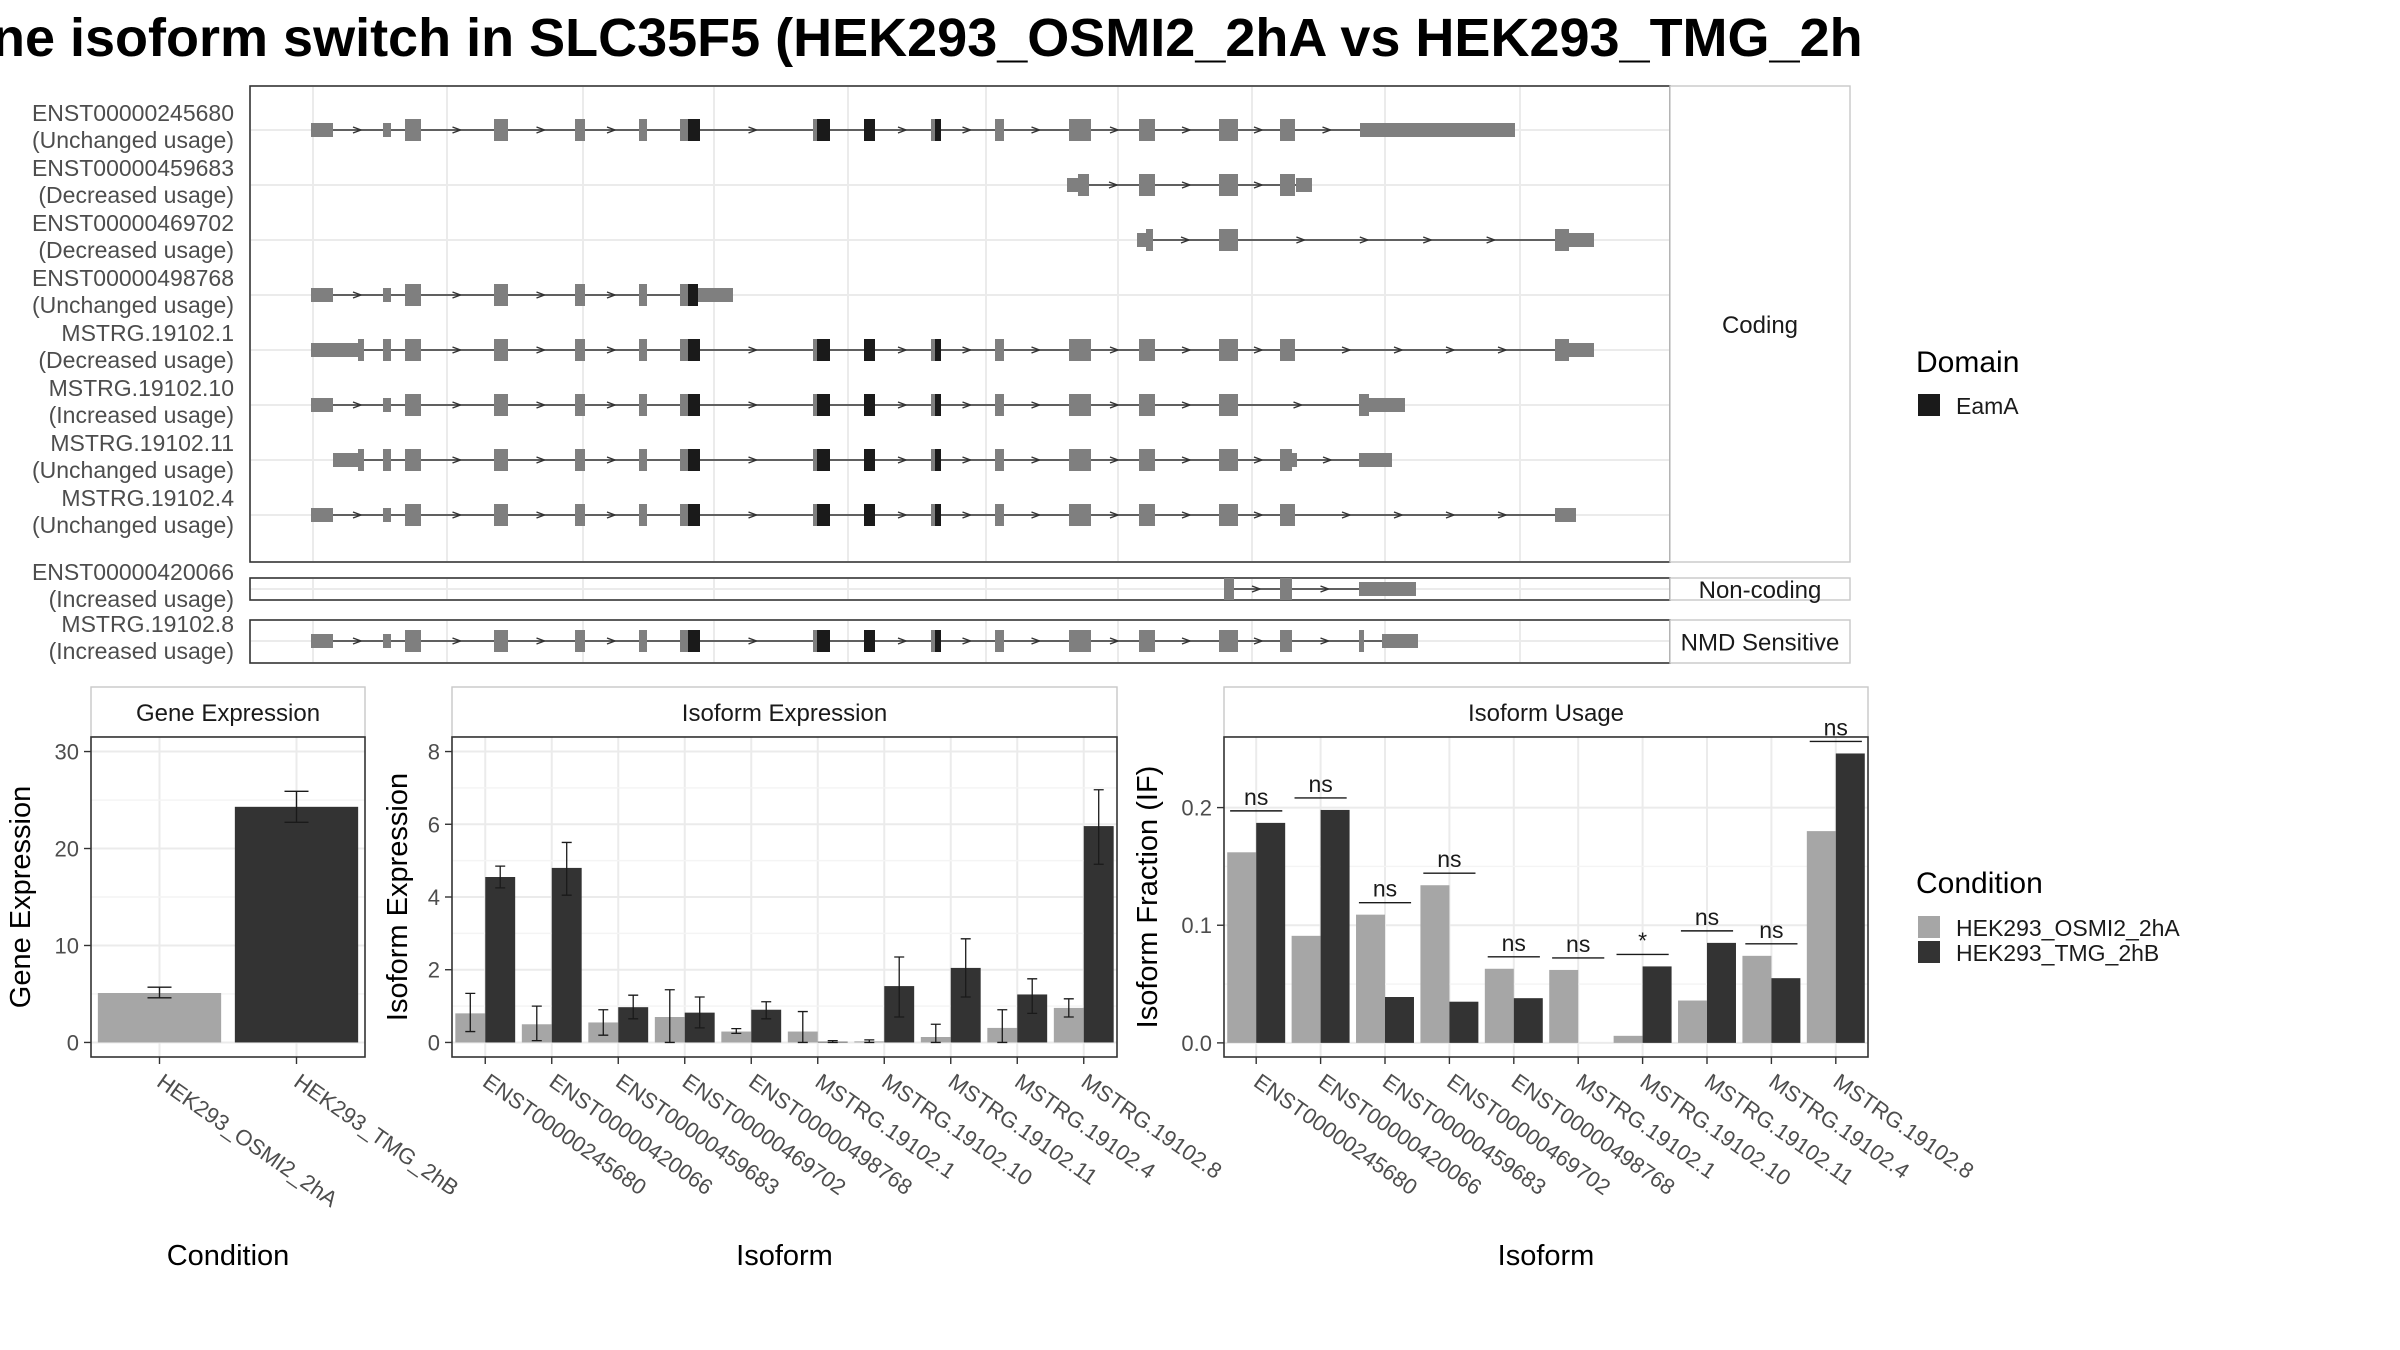  Describe the element at coordinates (147, 333) in the screenshot. I see `transcript-id: MSTRG.19102.1` at that location.